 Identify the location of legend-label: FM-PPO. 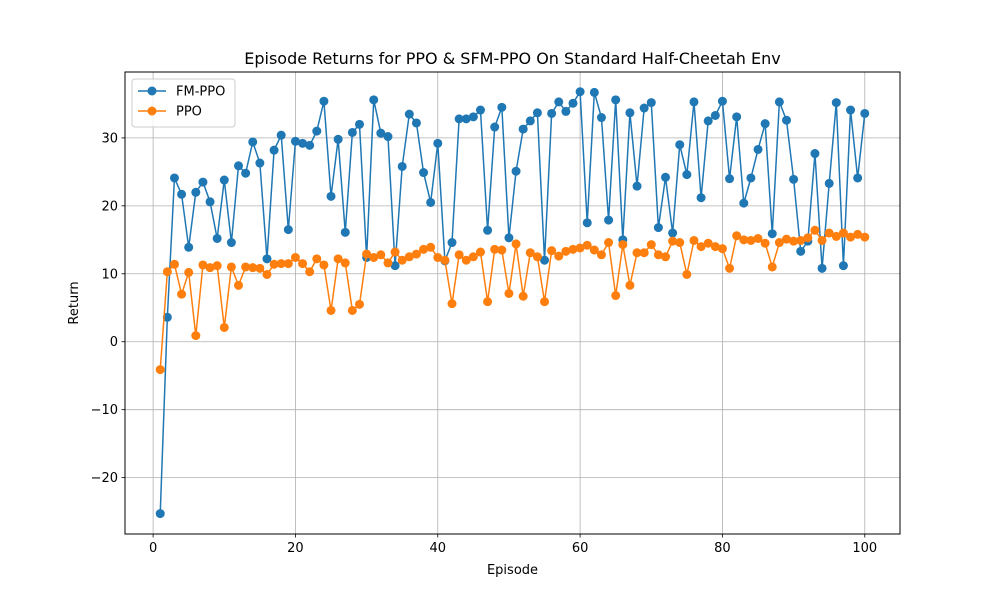
(200, 92).